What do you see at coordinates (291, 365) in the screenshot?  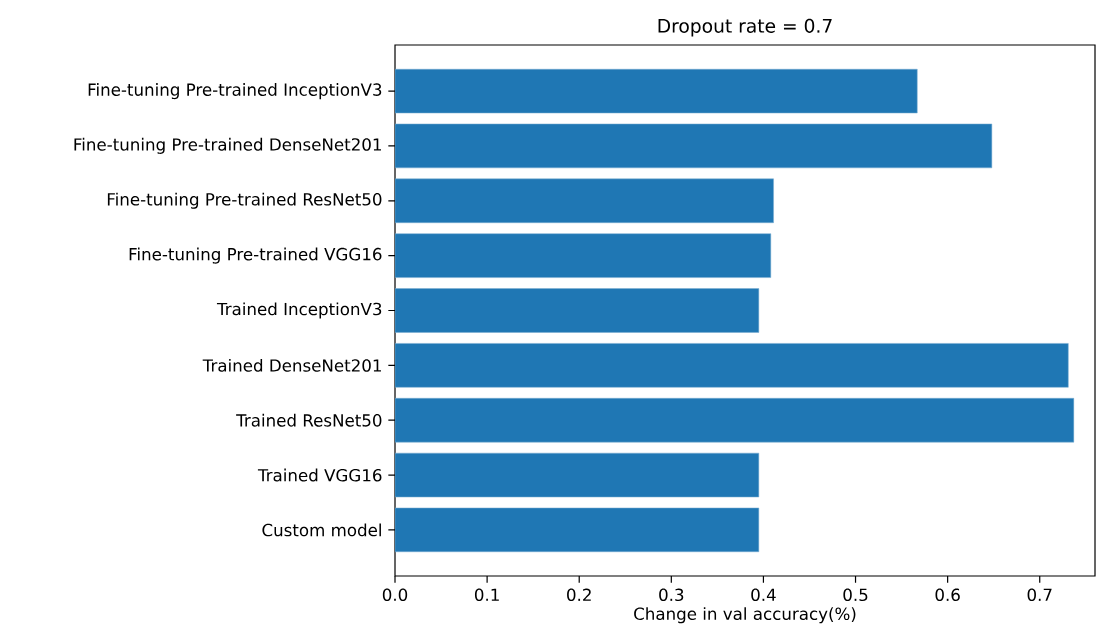 I see `y-tick-label: Trained DenseNet201` at bounding box center [291, 365].